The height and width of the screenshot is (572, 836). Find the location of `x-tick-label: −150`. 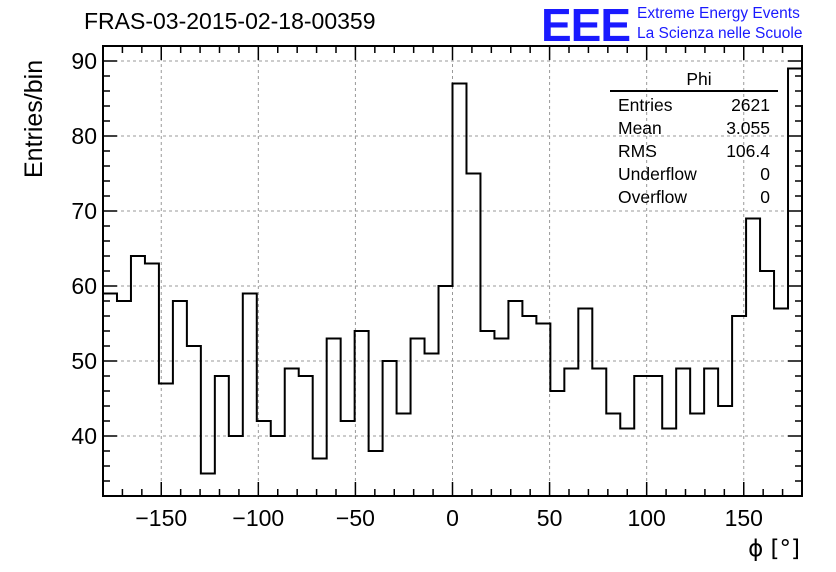

x-tick-label: −150 is located at coordinates (161, 518).